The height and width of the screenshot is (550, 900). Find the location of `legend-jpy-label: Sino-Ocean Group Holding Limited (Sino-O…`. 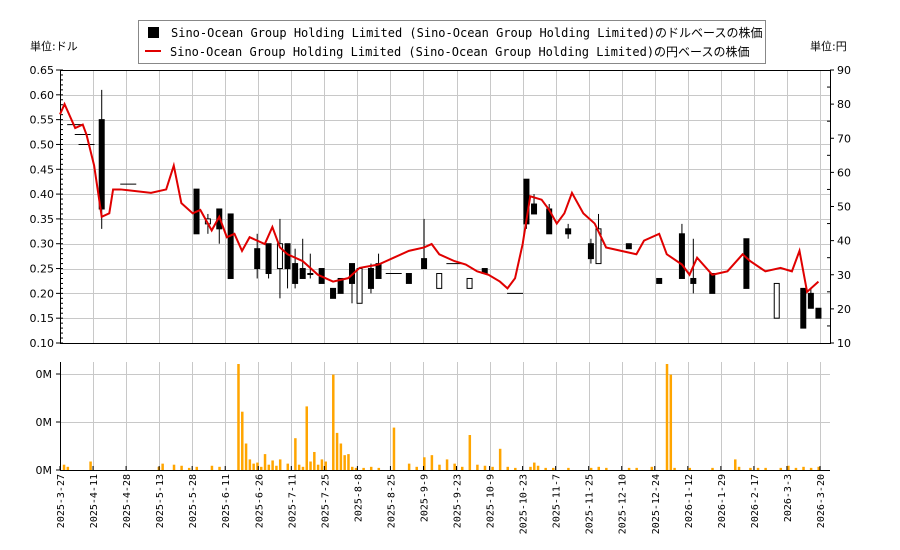

legend-jpy-label: Sino-Ocean Group Holding Limited (Sino-O… is located at coordinates (460, 51).